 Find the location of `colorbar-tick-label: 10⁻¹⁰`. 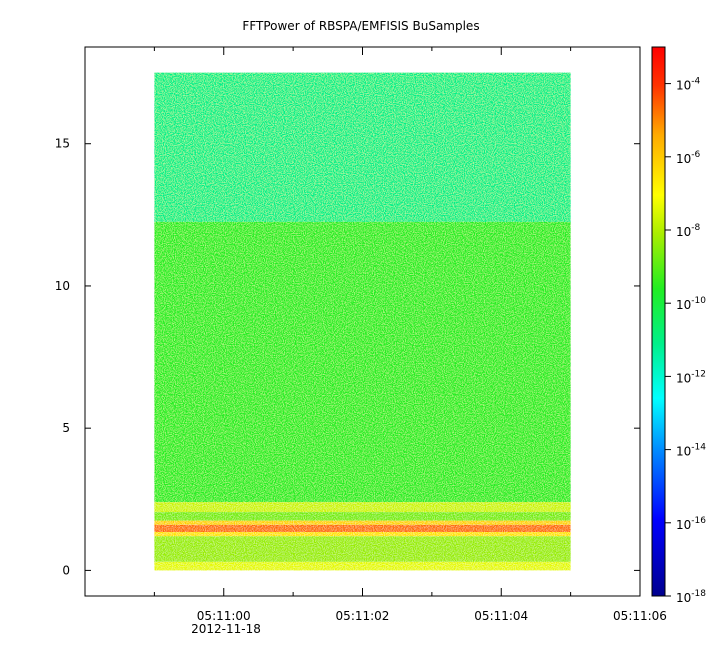

colorbar-tick-label: 10⁻¹⁰ is located at coordinates (691, 304).